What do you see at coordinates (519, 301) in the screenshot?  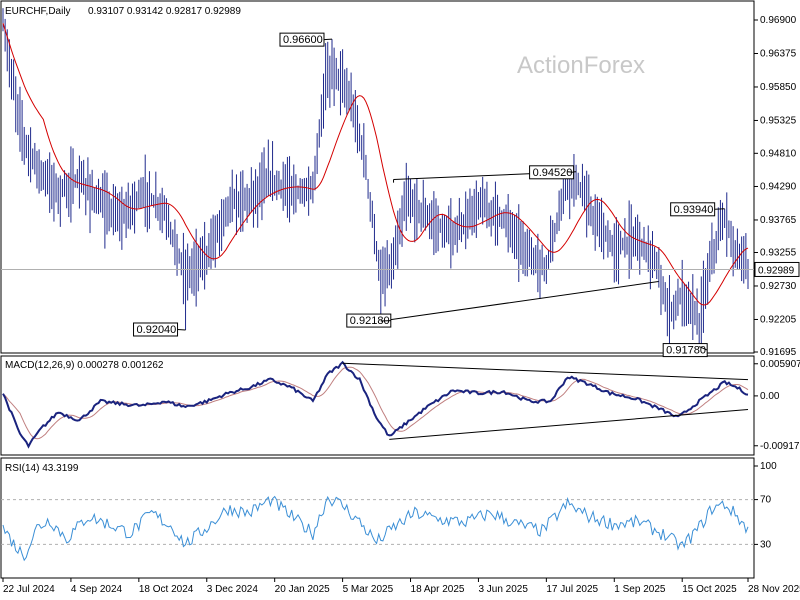 I see `price-trendline-bottom` at bounding box center [519, 301].